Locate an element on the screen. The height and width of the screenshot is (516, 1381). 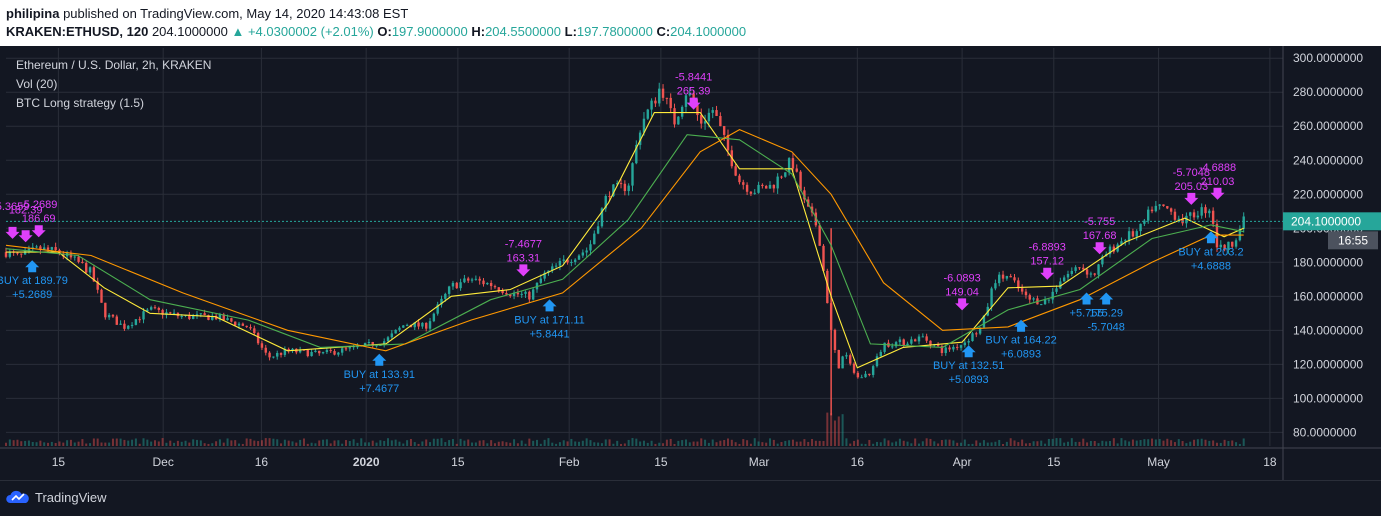
x-tick-label: Apr is located at coordinates (962, 462).